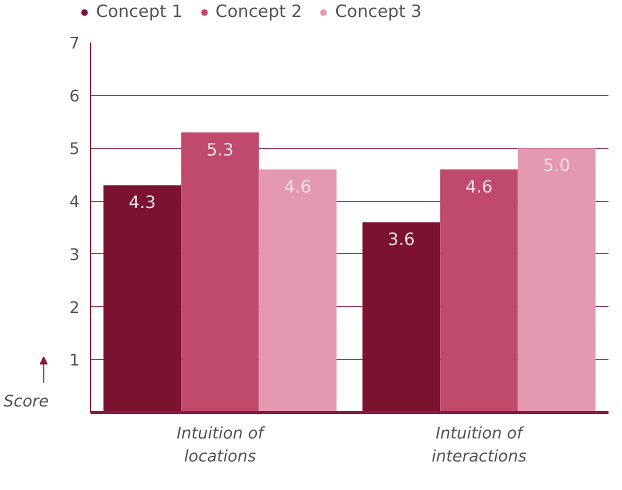 This screenshot has height=490, width=622. I want to click on legend-label: Concept 2, so click(259, 12).